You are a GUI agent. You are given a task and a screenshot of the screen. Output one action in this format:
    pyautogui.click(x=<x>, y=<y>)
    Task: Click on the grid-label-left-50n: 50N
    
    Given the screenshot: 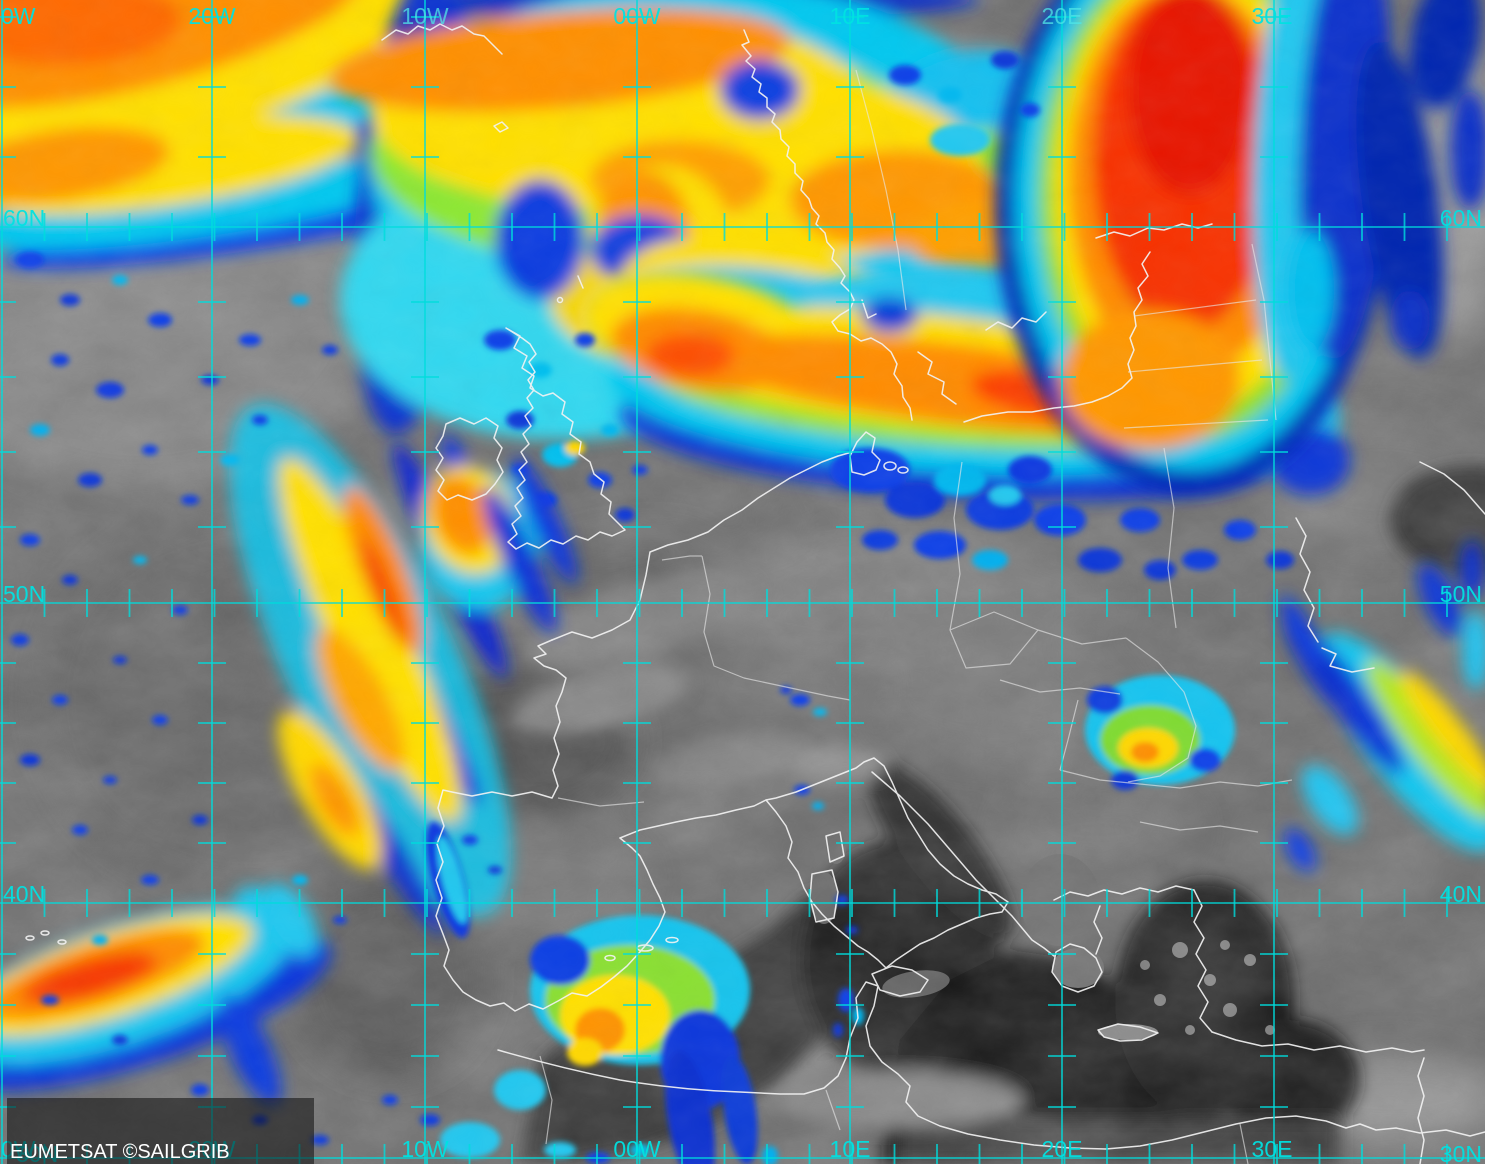 What is the action you would take?
    pyautogui.click(x=24, y=594)
    